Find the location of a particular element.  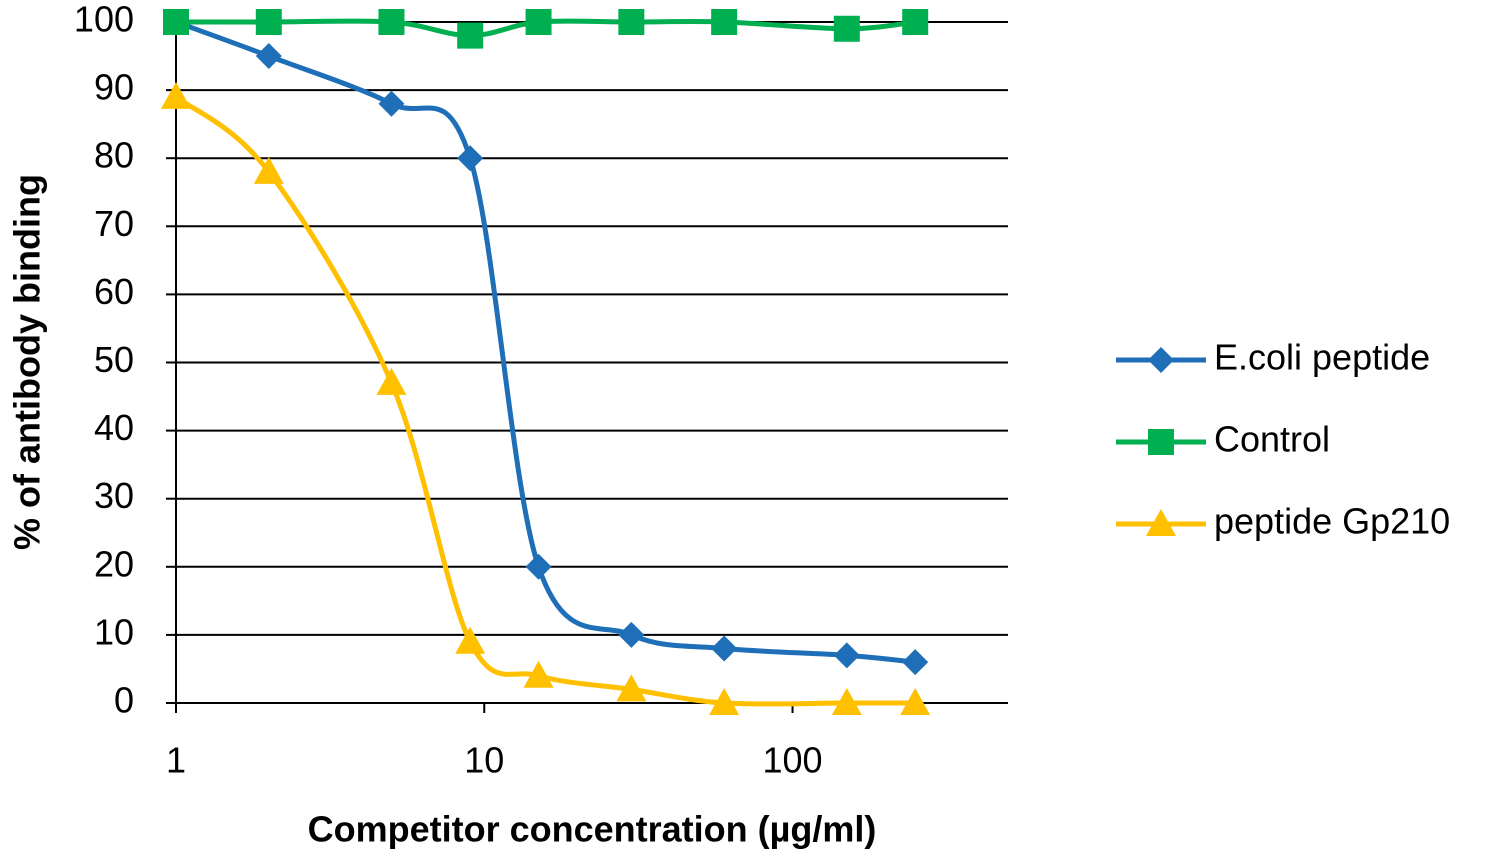

y-axis-title: % of antibody binding is located at coordinates (27, 362).